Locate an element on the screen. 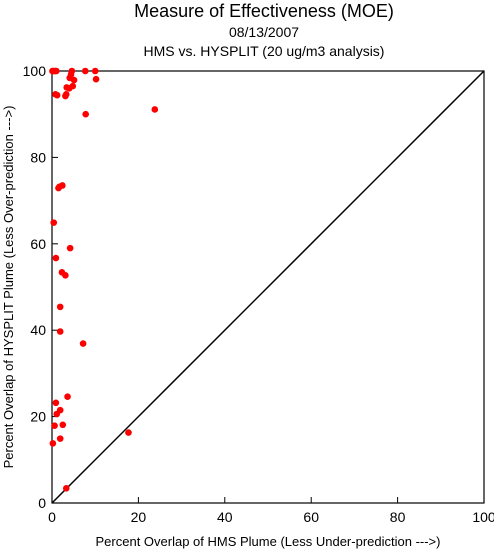 This screenshot has width=494, height=551. chart-subtitle: HMS vs. HYSPLIT (20 ug/m3 analysis) is located at coordinates (264, 51).